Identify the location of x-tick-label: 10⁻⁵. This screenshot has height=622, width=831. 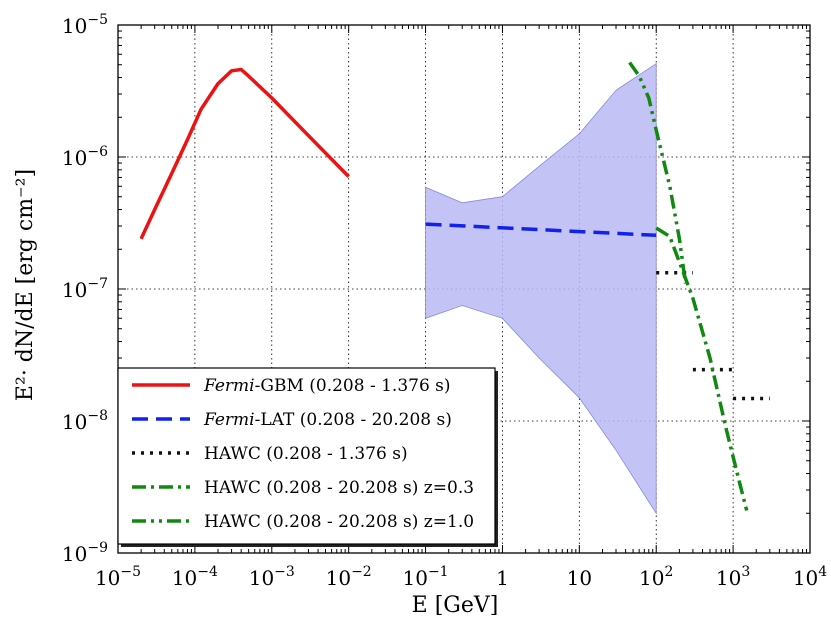
(118, 577).